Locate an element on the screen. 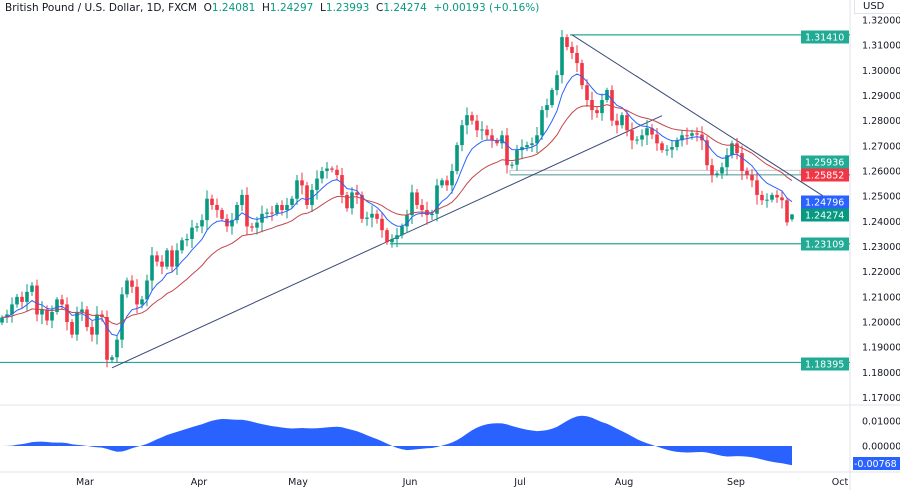 The height and width of the screenshot is (490, 900). x-tick-label: Apr is located at coordinates (199, 482).